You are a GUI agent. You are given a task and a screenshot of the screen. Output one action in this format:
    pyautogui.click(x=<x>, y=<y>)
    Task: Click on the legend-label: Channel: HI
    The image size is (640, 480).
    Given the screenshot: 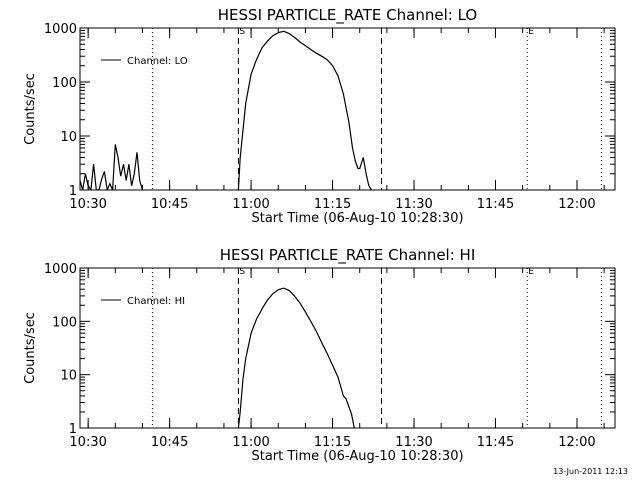 What is the action you would take?
    pyautogui.click(x=156, y=301)
    